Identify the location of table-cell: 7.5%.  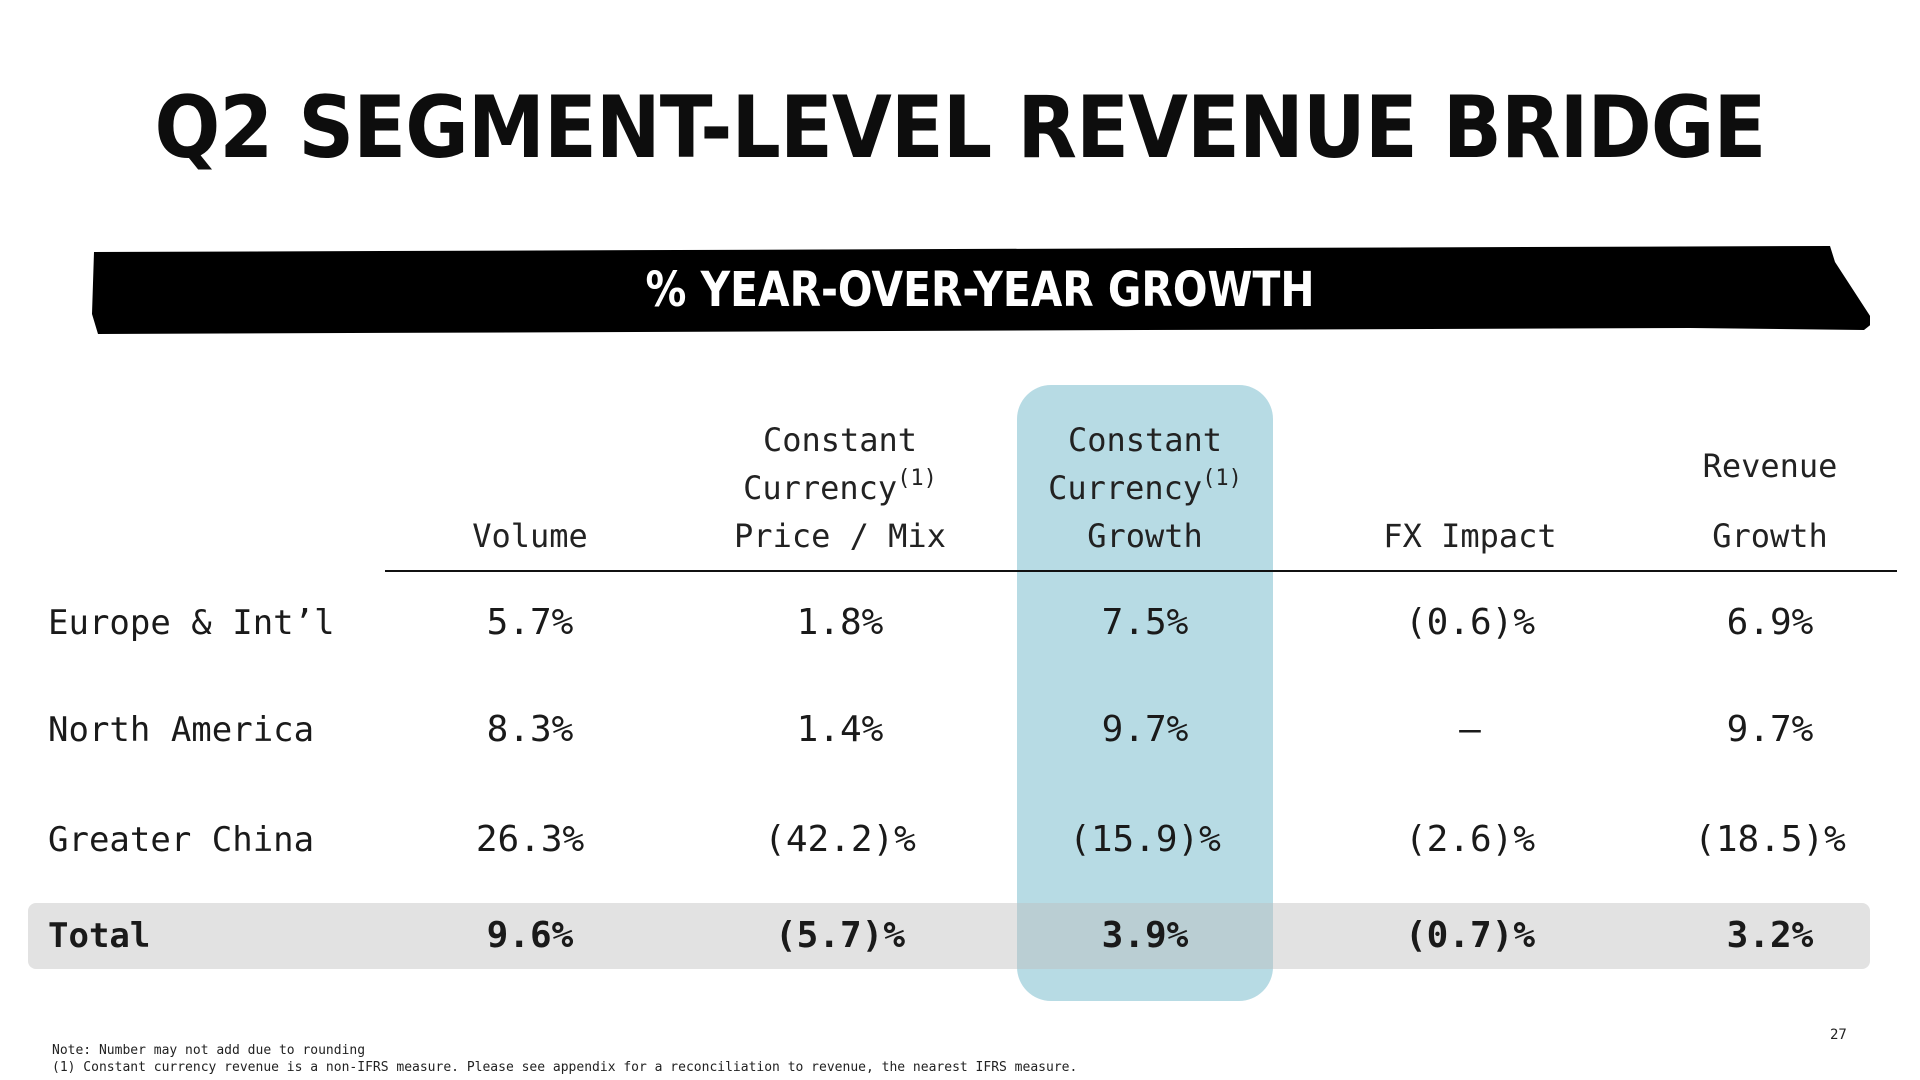
(1145, 622).